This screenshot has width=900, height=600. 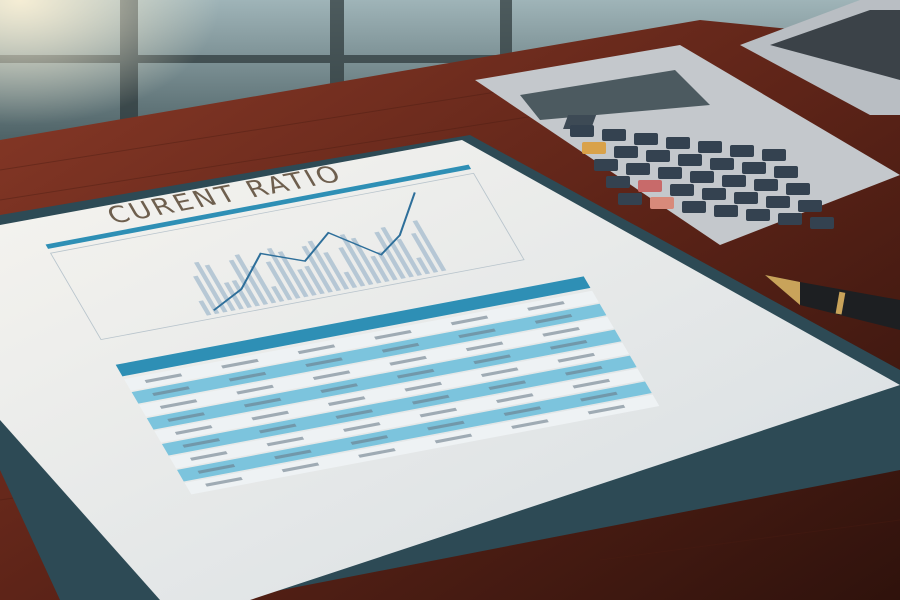 I want to click on title-underline, so click(x=258, y=206).